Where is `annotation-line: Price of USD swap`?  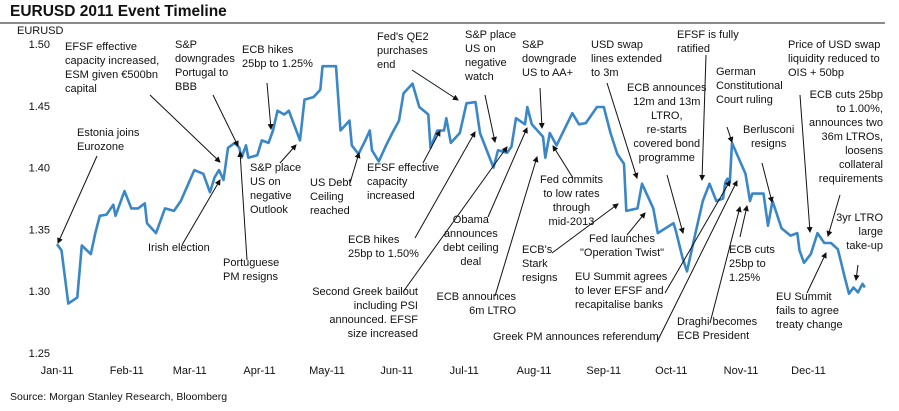
annotation-line: Price of USD swap is located at coordinates (834, 45).